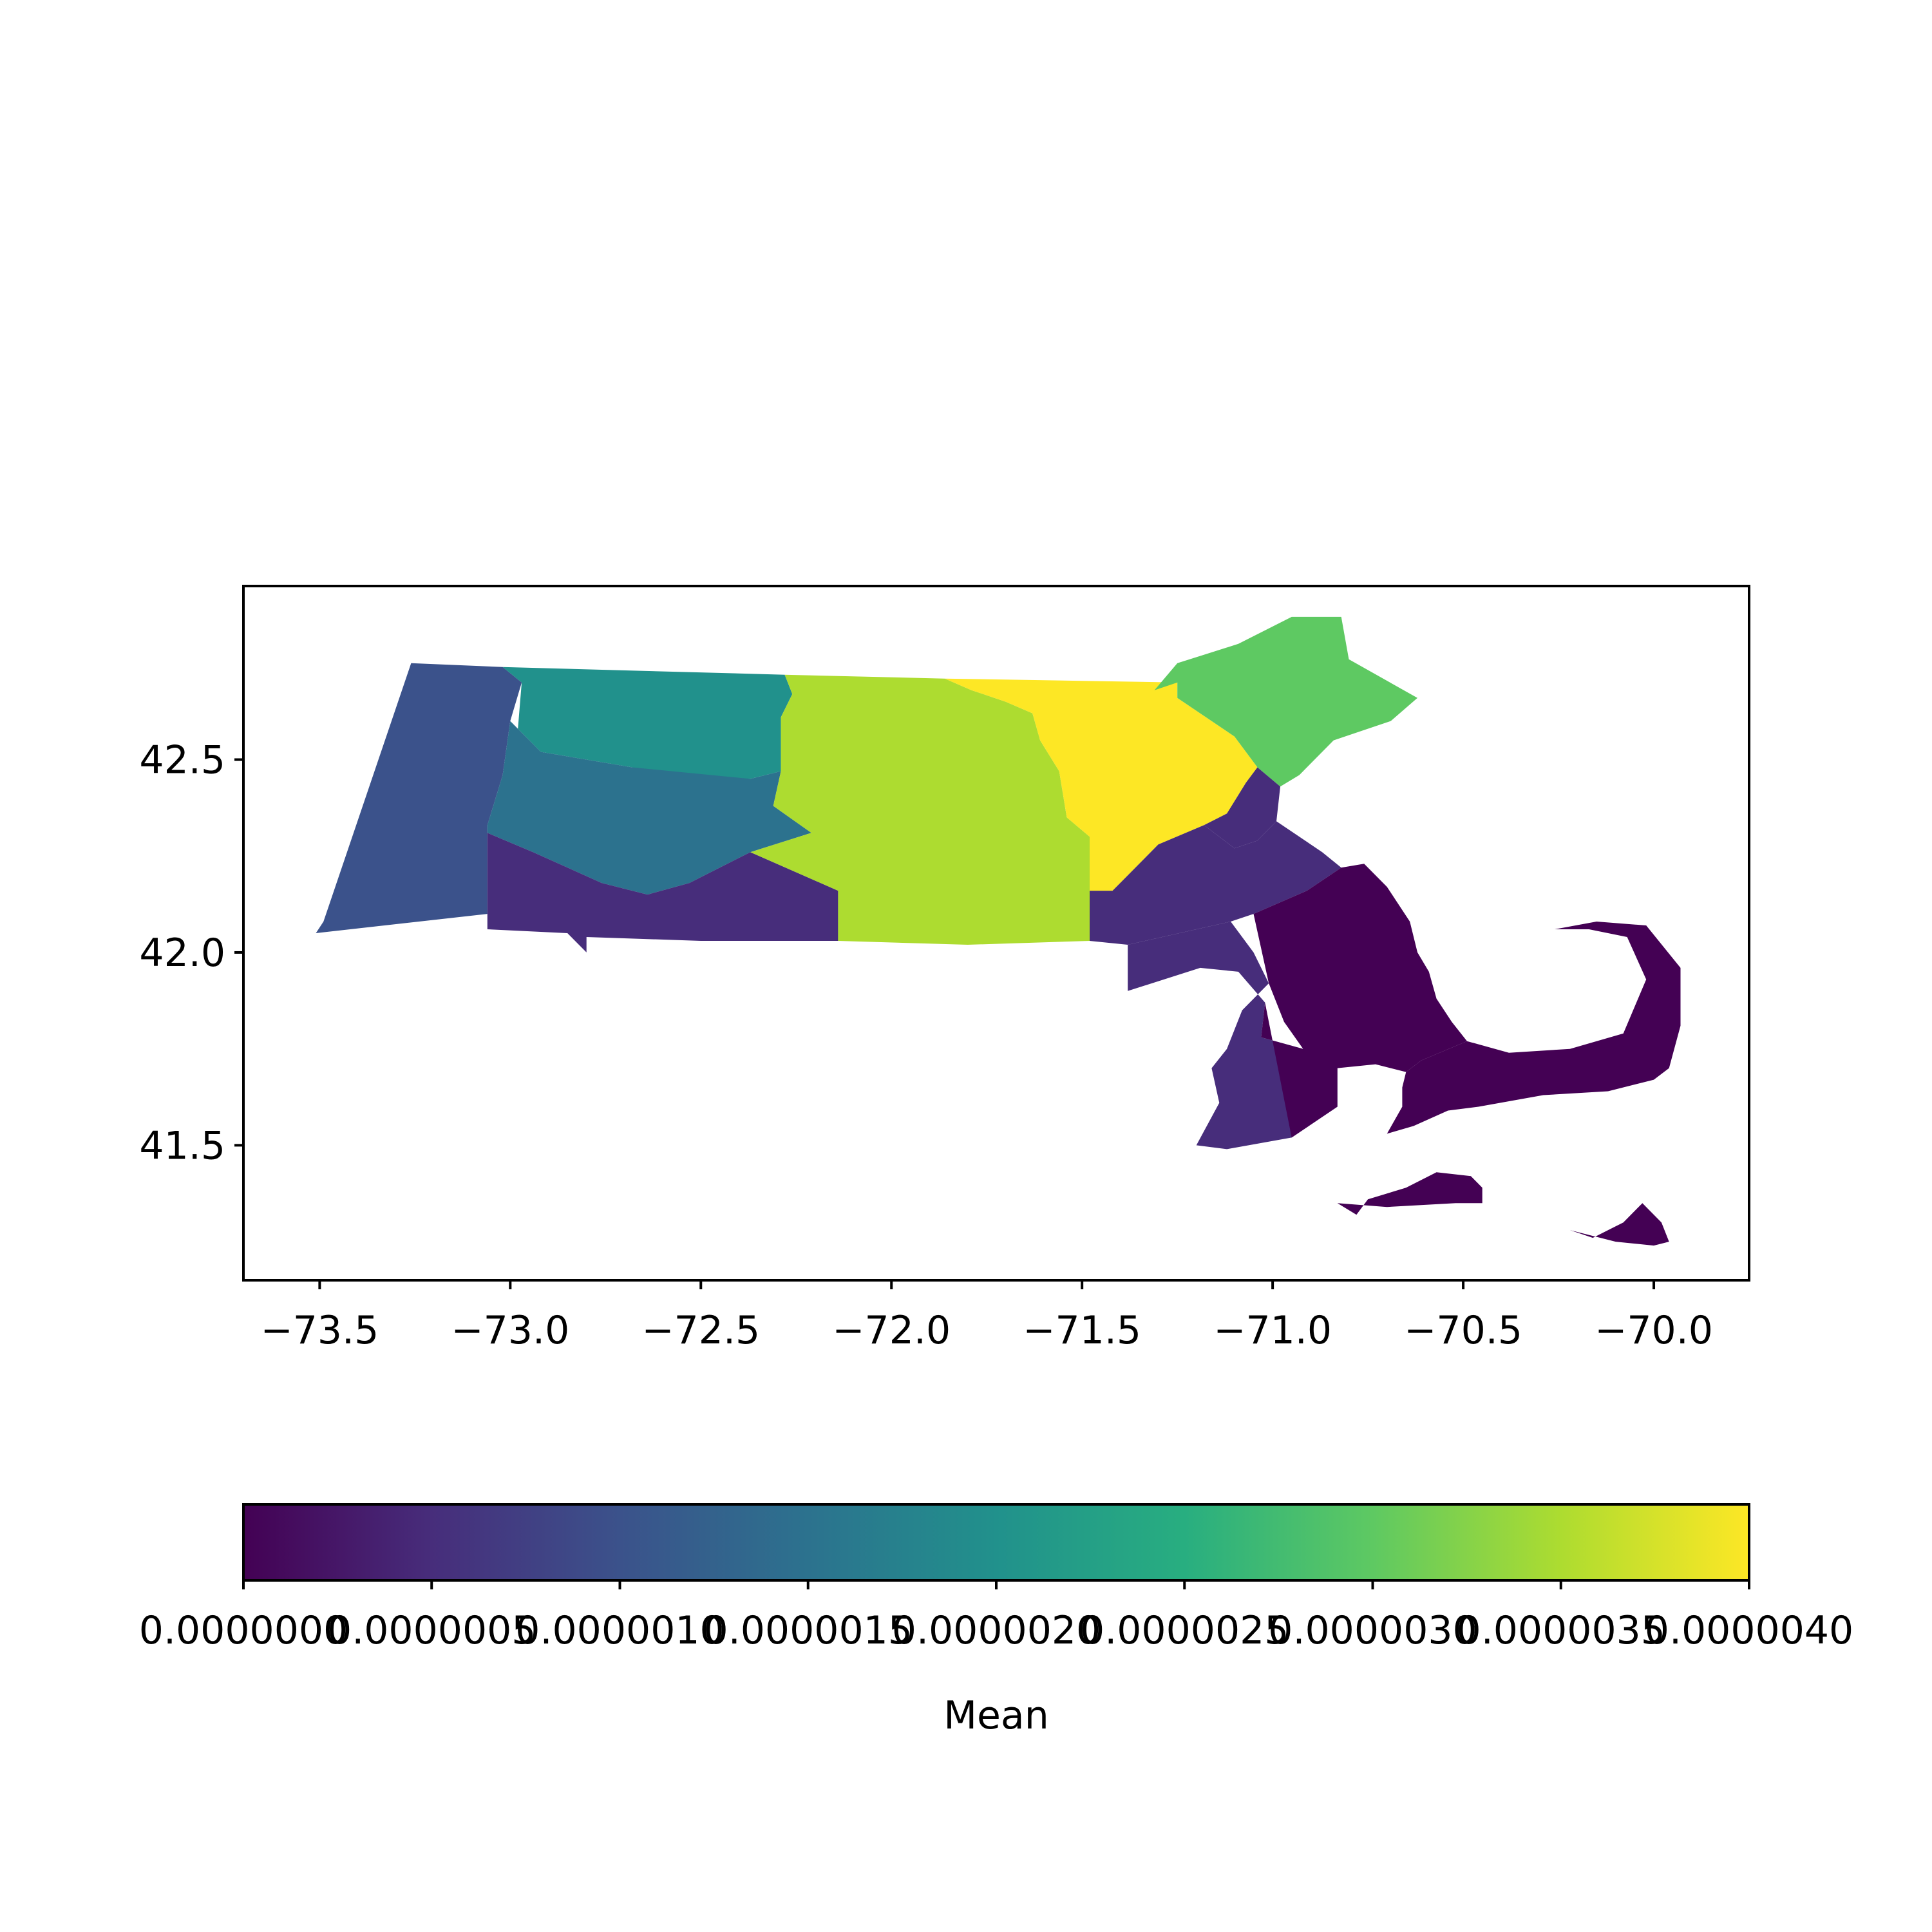 Image resolution: width=1932 pixels, height=1932 pixels. I want to click on x-tick-label: −72.0, so click(891, 1331).